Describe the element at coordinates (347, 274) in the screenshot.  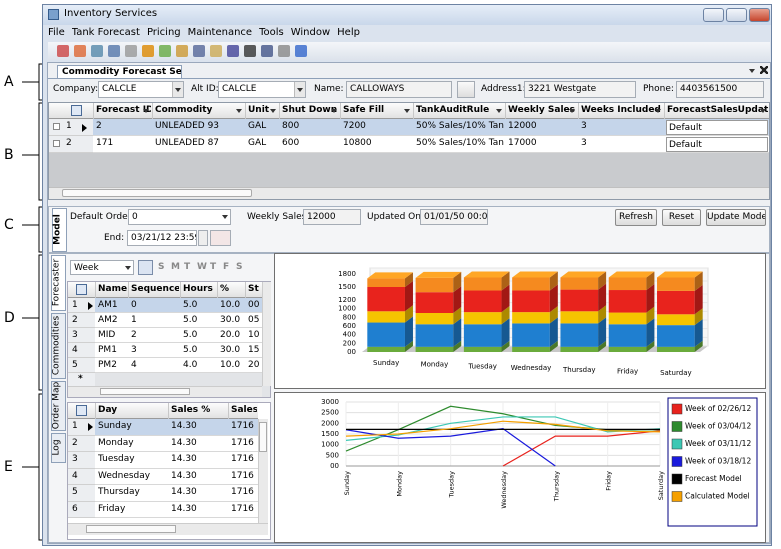
I see `y-tick-label: 1800` at that location.